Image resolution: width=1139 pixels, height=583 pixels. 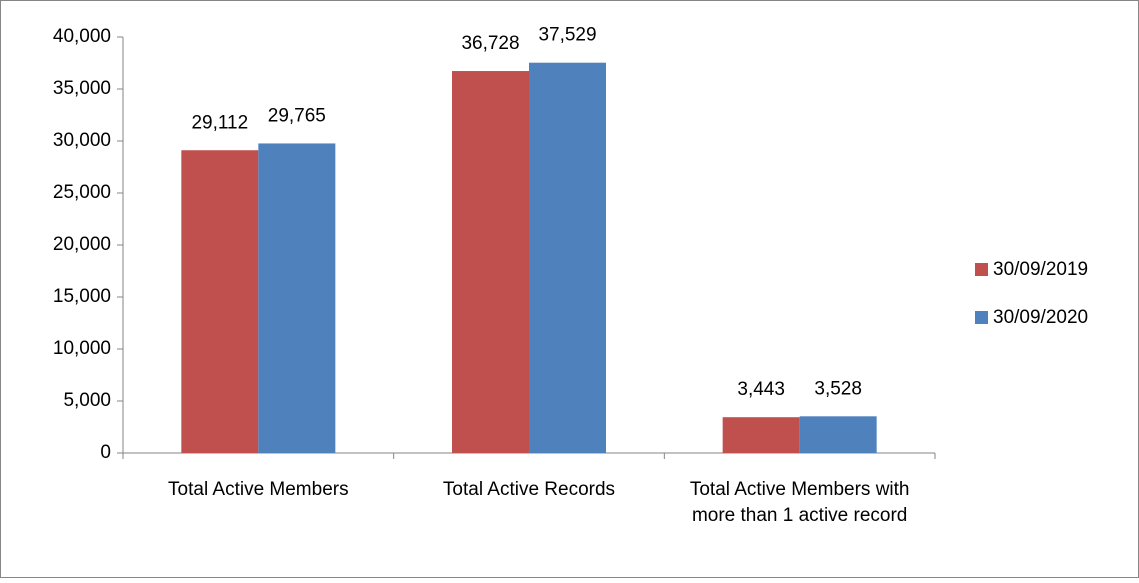 What do you see at coordinates (105, 452) in the screenshot?
I see `y-tick-label: 0` at bounding box center [105, 452].